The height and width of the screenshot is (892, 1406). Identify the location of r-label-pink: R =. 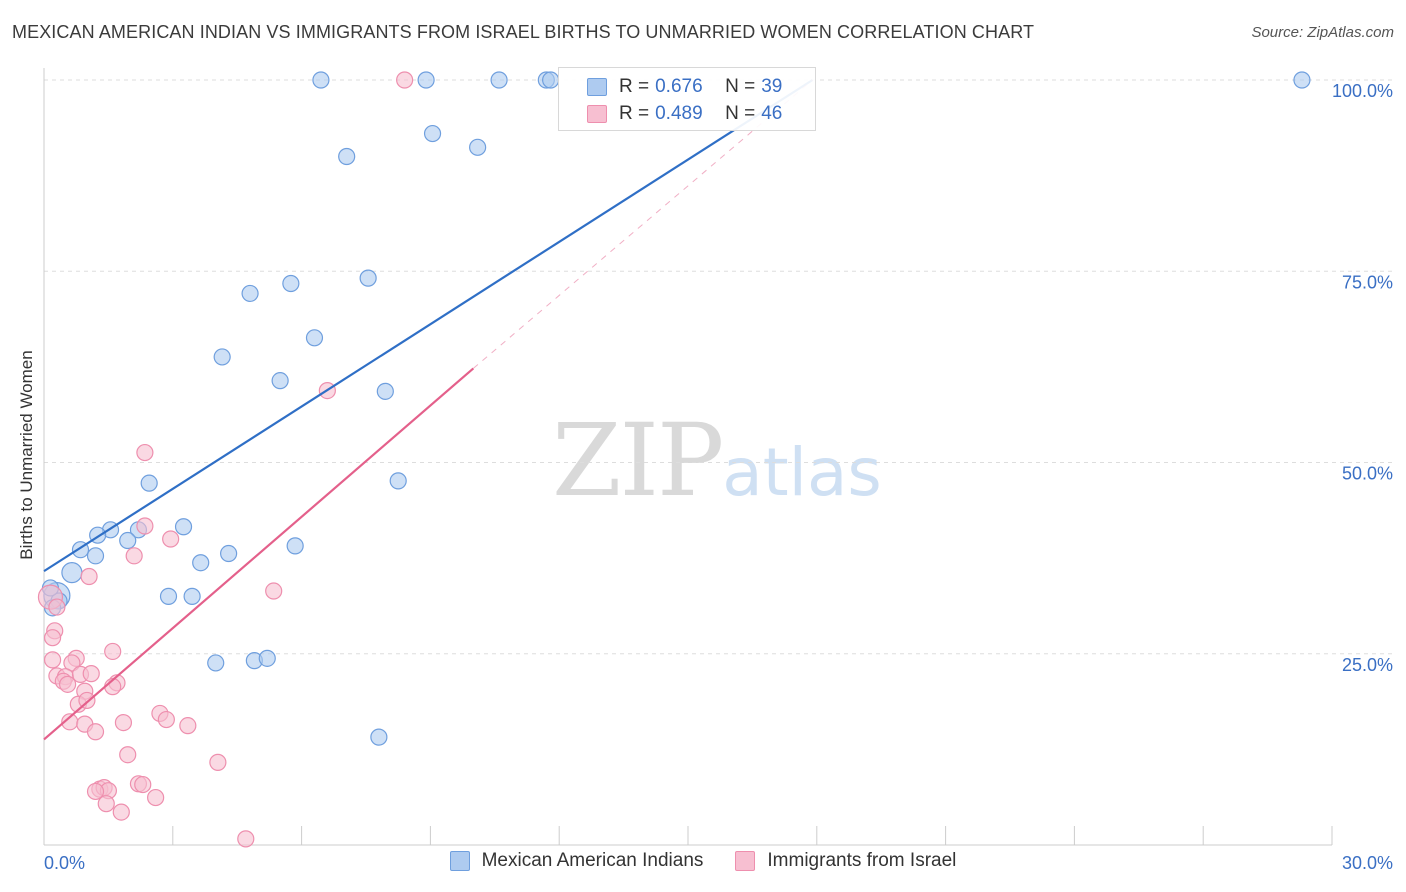
(634, 113).